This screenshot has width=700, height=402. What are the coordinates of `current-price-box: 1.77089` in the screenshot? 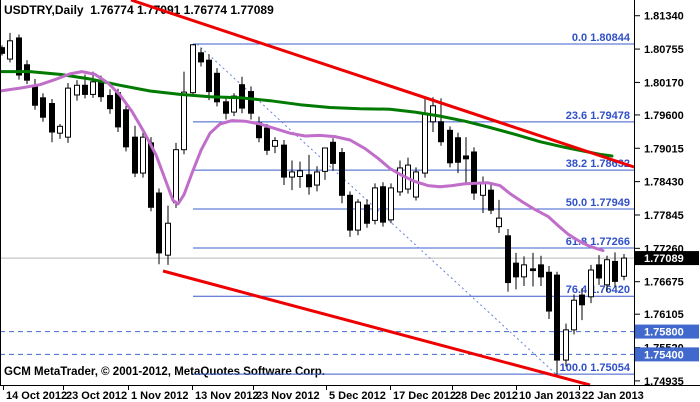 It's located at (667, 258).